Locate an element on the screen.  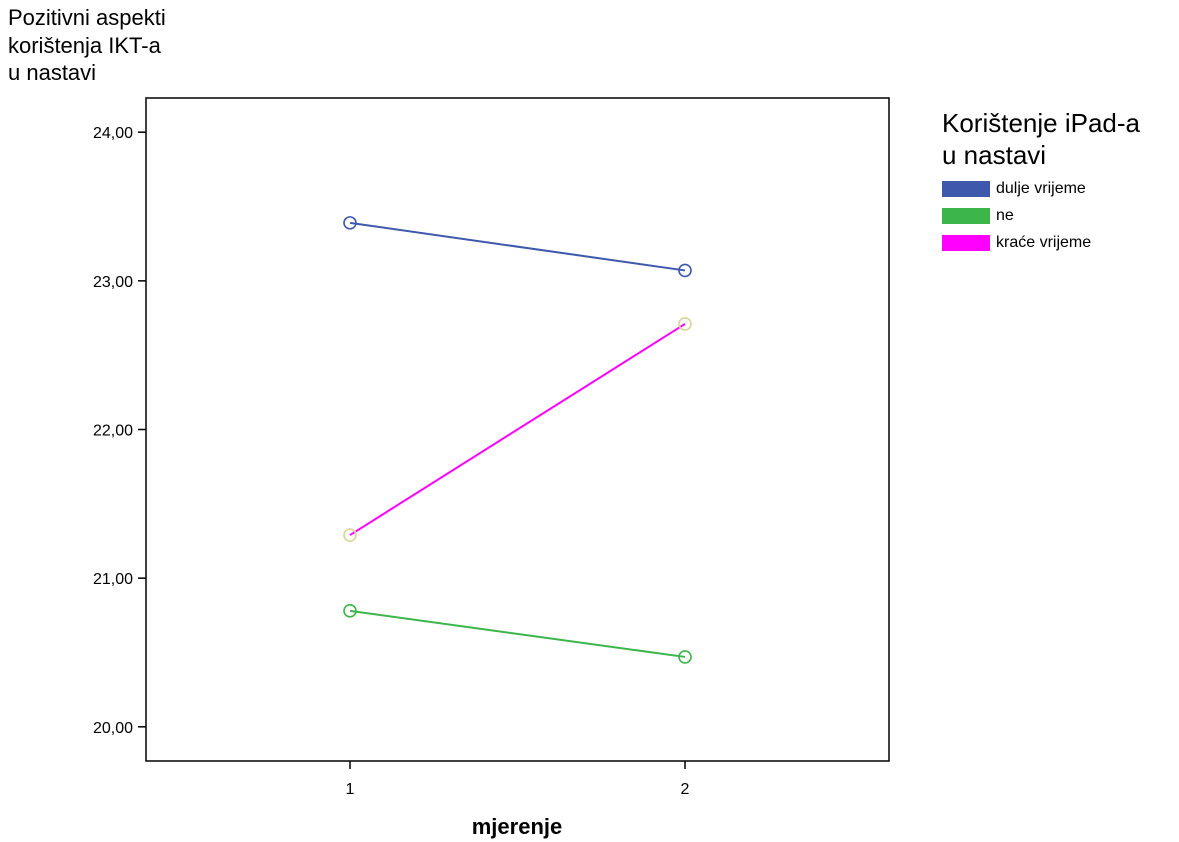
legend-label: dulje vrijeme is located at coordinates (1041, 188).